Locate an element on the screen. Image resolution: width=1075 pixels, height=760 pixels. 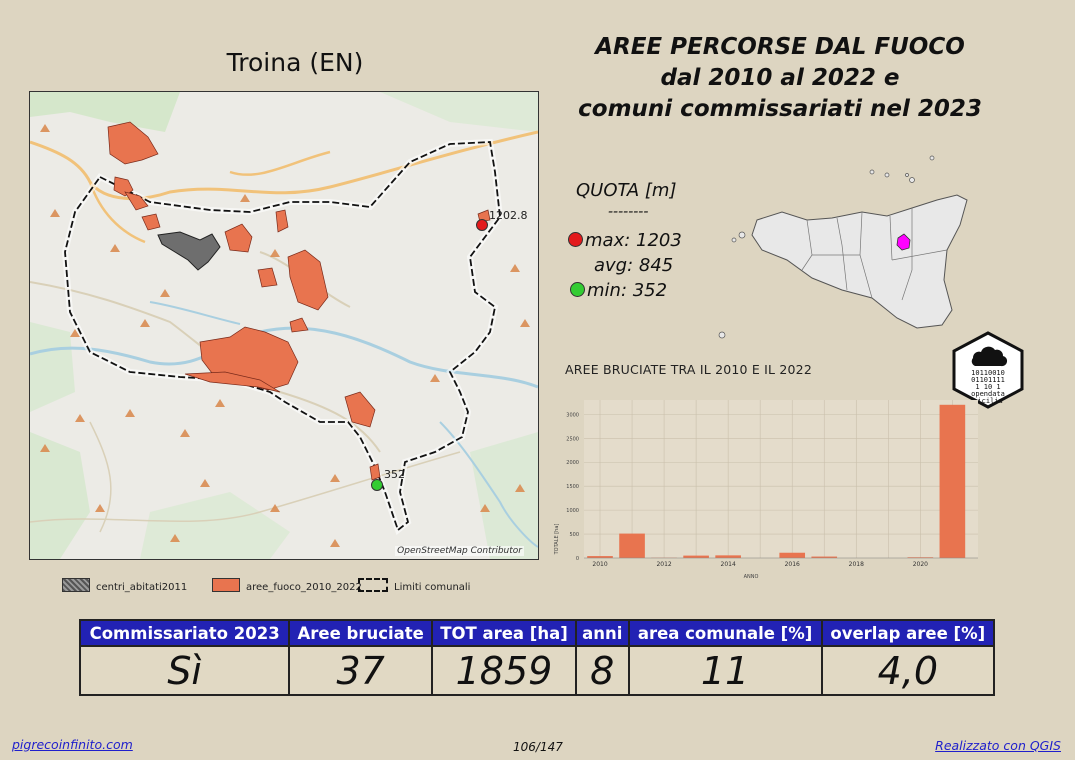
value-tot-area: 1859 is located at coordinates (504, 670).